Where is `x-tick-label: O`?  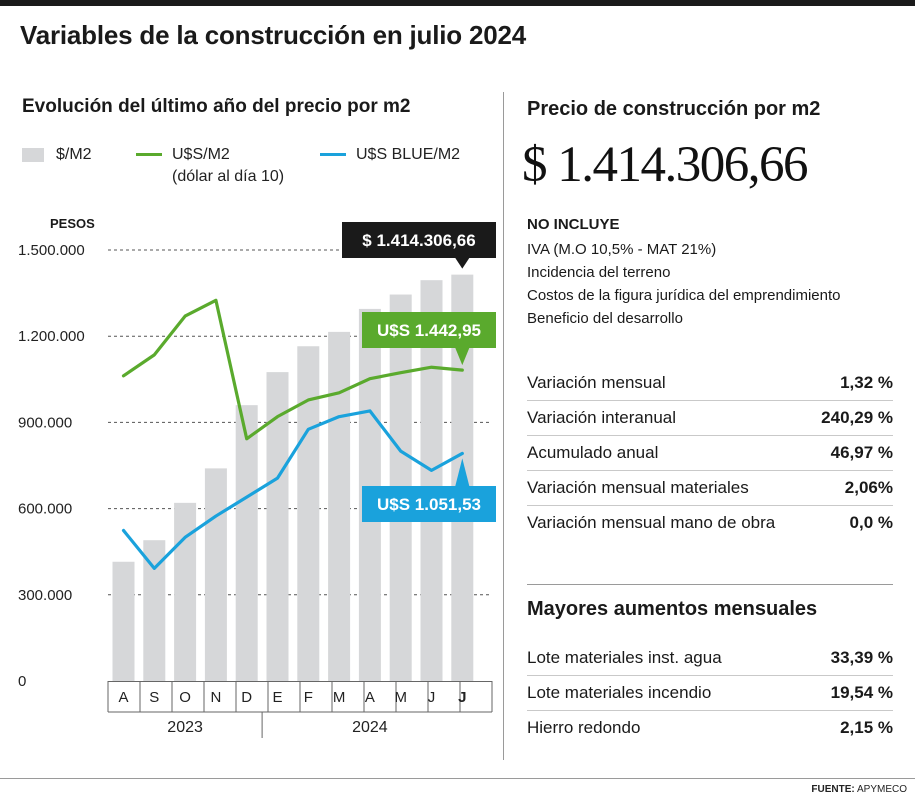
x-tick-label: O is located at coordinates (185, 697).